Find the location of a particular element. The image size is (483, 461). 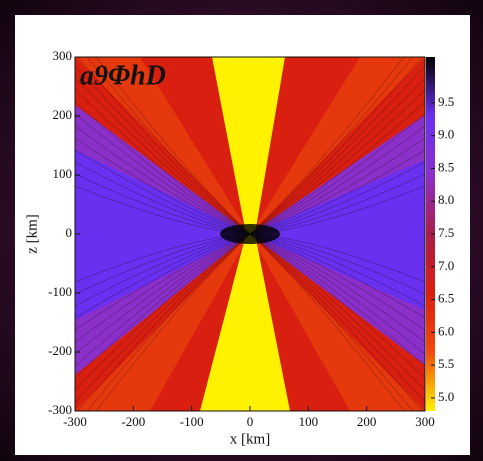

x-tick-label: 300 is located at coordinates (425, 421).